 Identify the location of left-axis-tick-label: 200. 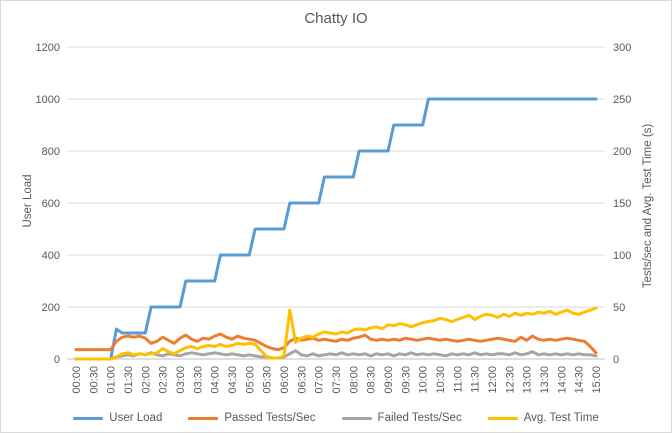
(51, 308).